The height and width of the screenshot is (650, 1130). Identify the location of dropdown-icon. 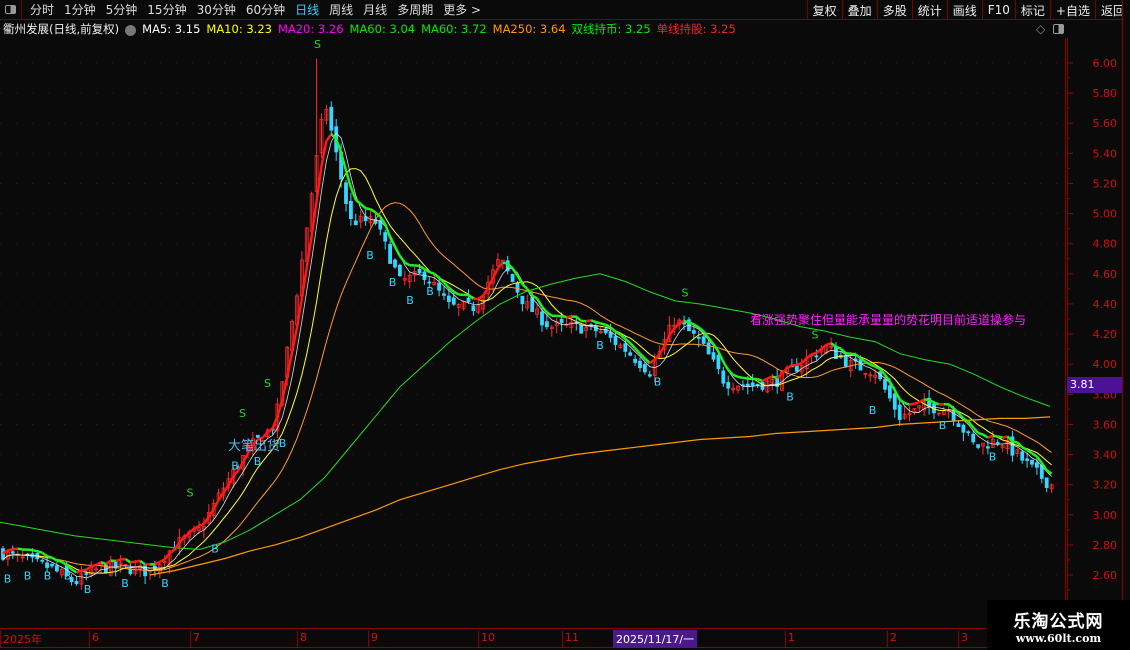
(131, 30).